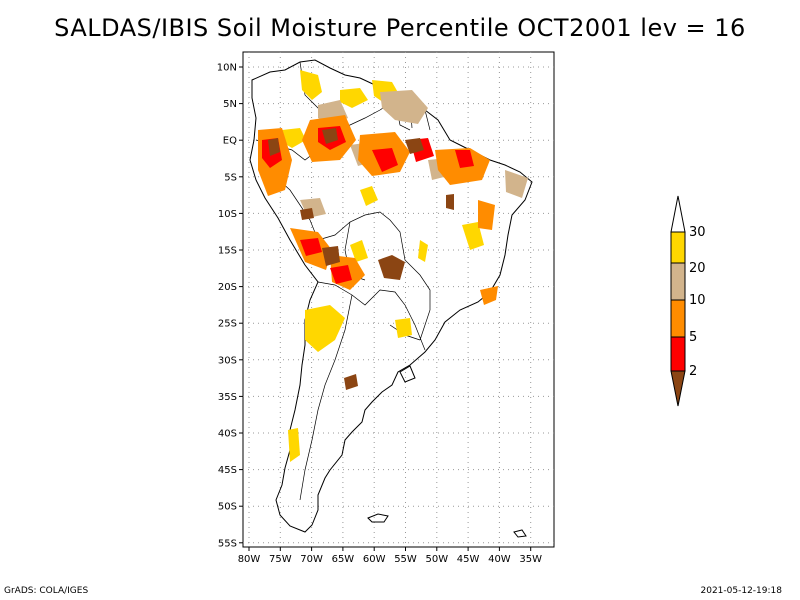  I want to click on legend-label: 10, so click(697, 300).